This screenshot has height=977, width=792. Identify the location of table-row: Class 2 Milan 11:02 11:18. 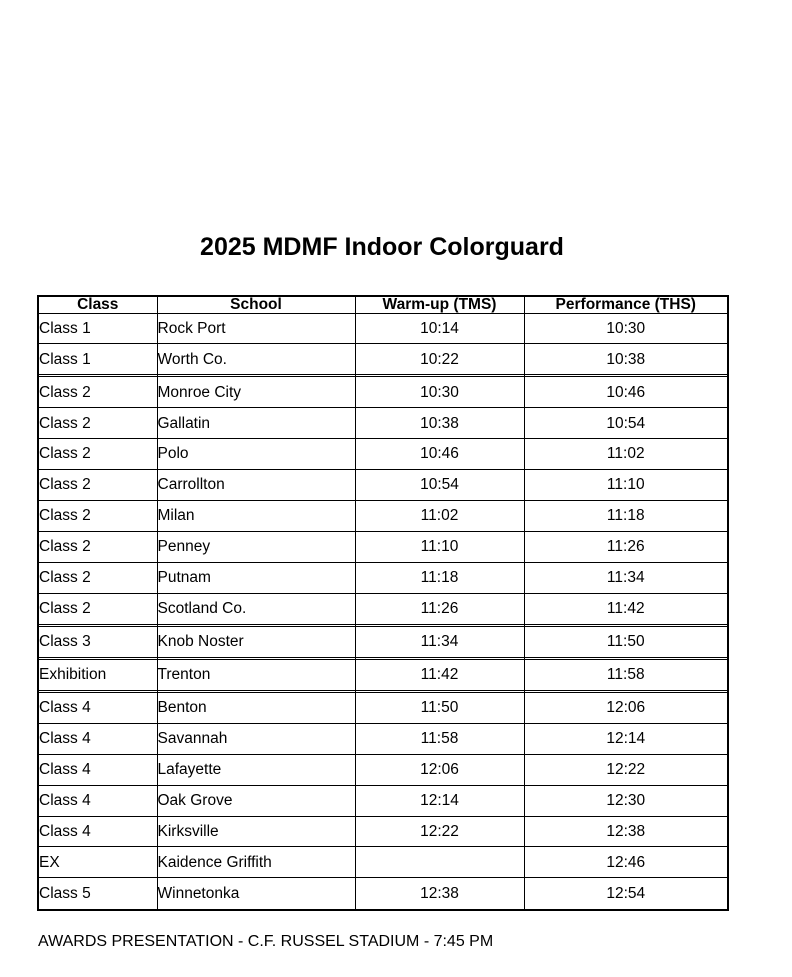
(383, 516).